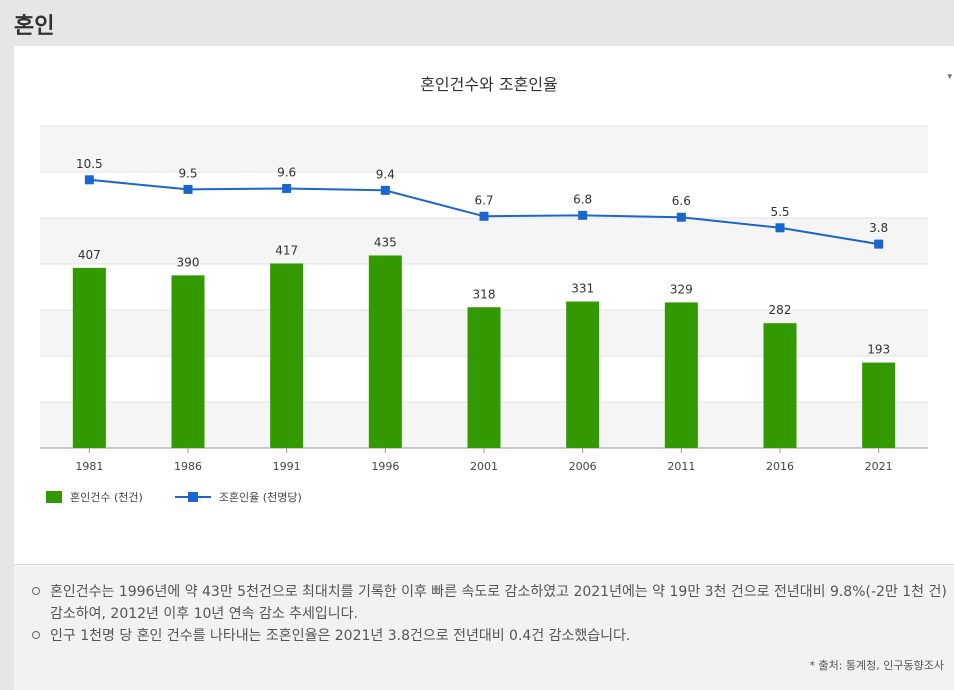 The height and width of the screenshot is (690, 954). What do you see at coordinates (582, 288) in the screenshot?
I see `bar-value-label: 331` at bounding box center [582, 288].